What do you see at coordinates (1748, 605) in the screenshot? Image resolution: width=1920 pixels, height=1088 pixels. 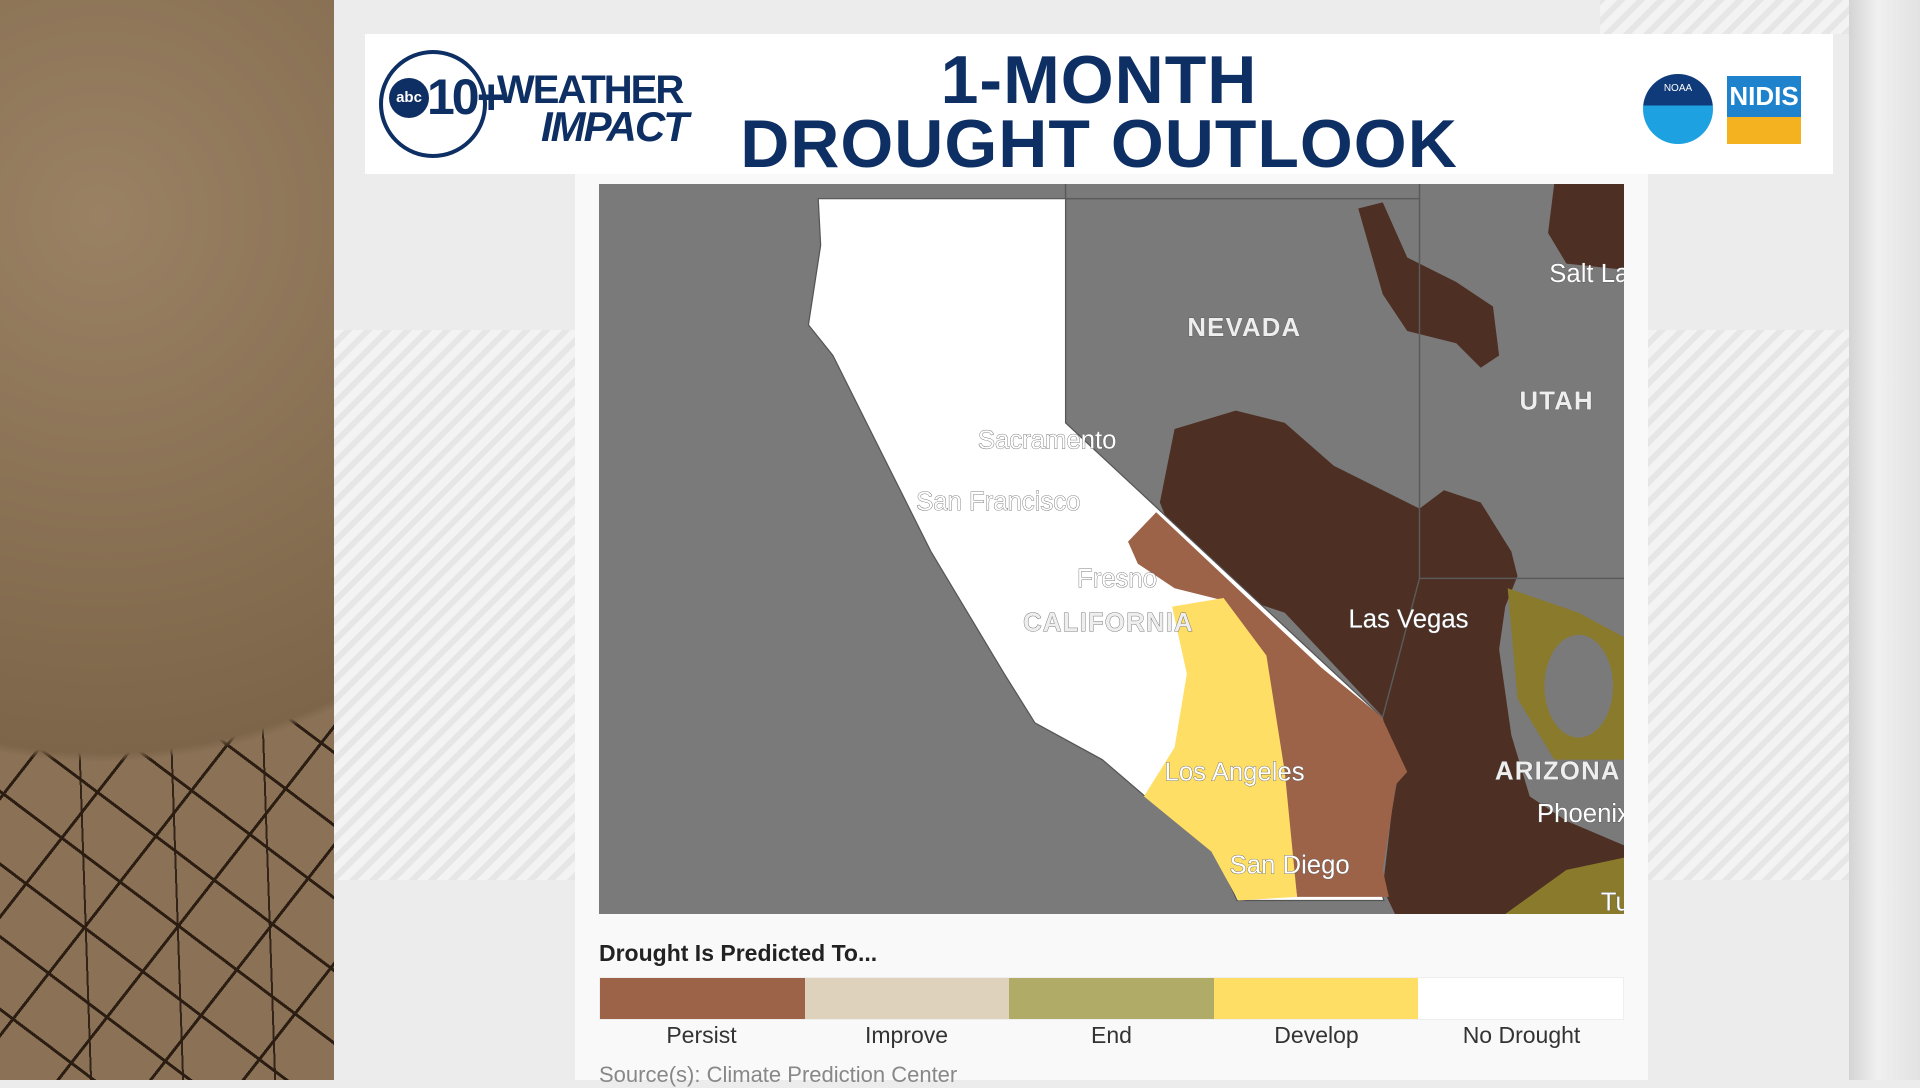 I see `background-stripes-right` at bounding box center [1748, 605].